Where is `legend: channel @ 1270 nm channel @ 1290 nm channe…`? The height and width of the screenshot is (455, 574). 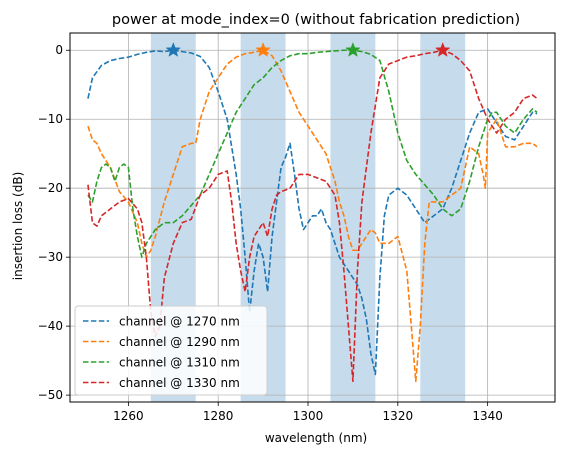 legend: channel @ 1270 nm channel @ 1290 nm channe… is located at coordinates (171, 350).